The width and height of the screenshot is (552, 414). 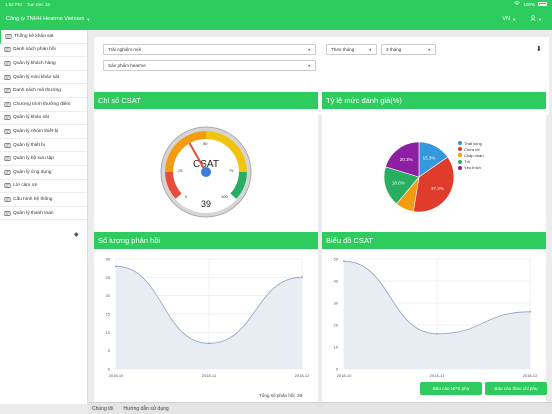 What do you see at coordinates (206, 100) in the screenshot?
I see `card-title: Chỉ số CSAT` at bounding box center [206, 100].